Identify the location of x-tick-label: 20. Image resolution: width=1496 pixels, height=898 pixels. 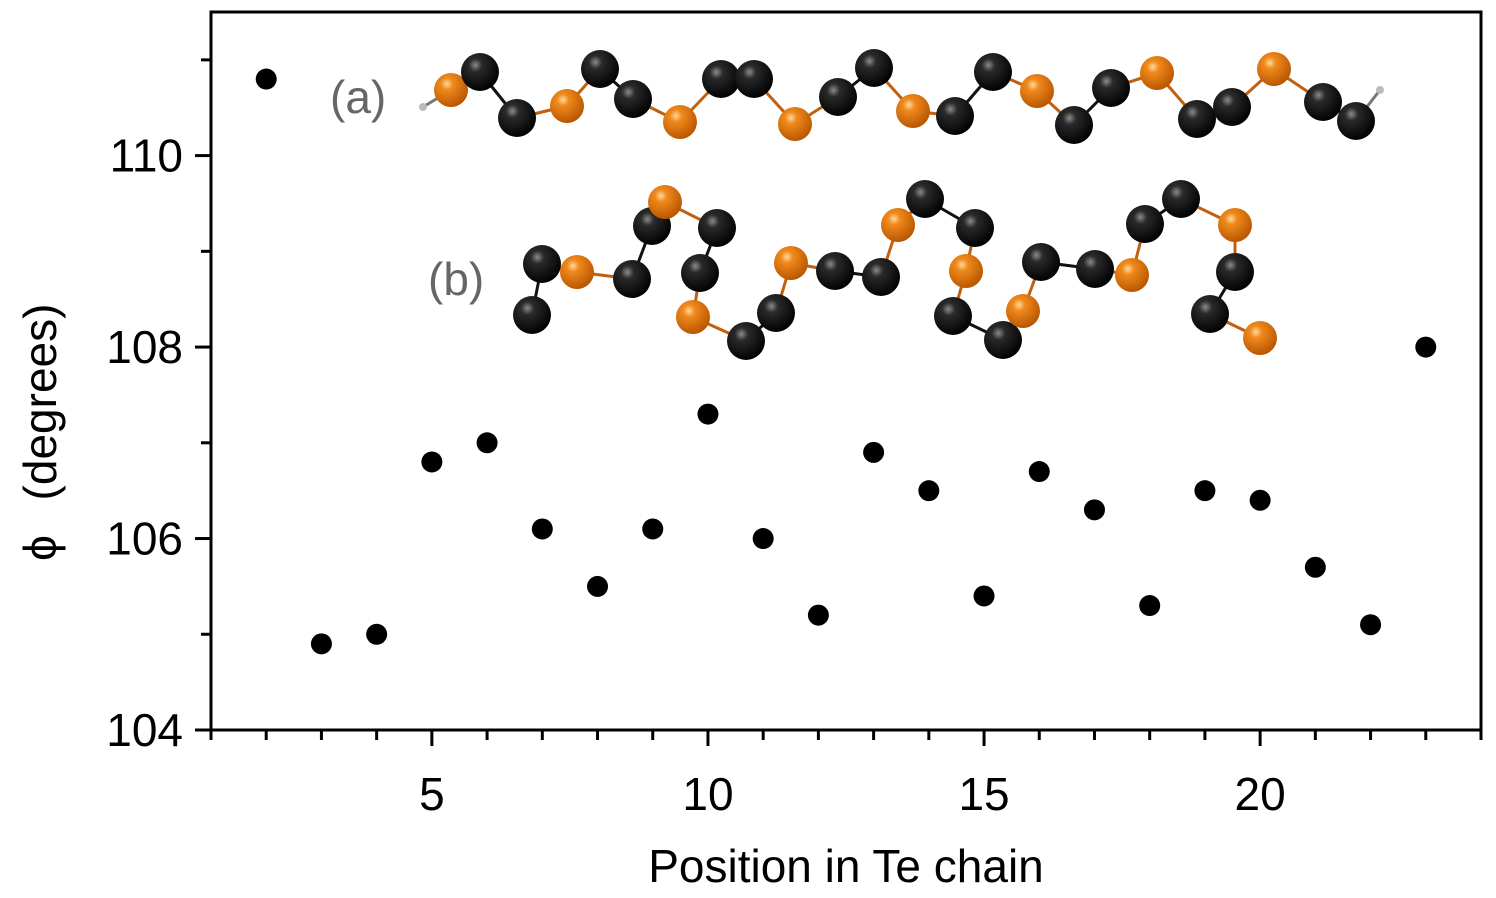
(1260, 794).